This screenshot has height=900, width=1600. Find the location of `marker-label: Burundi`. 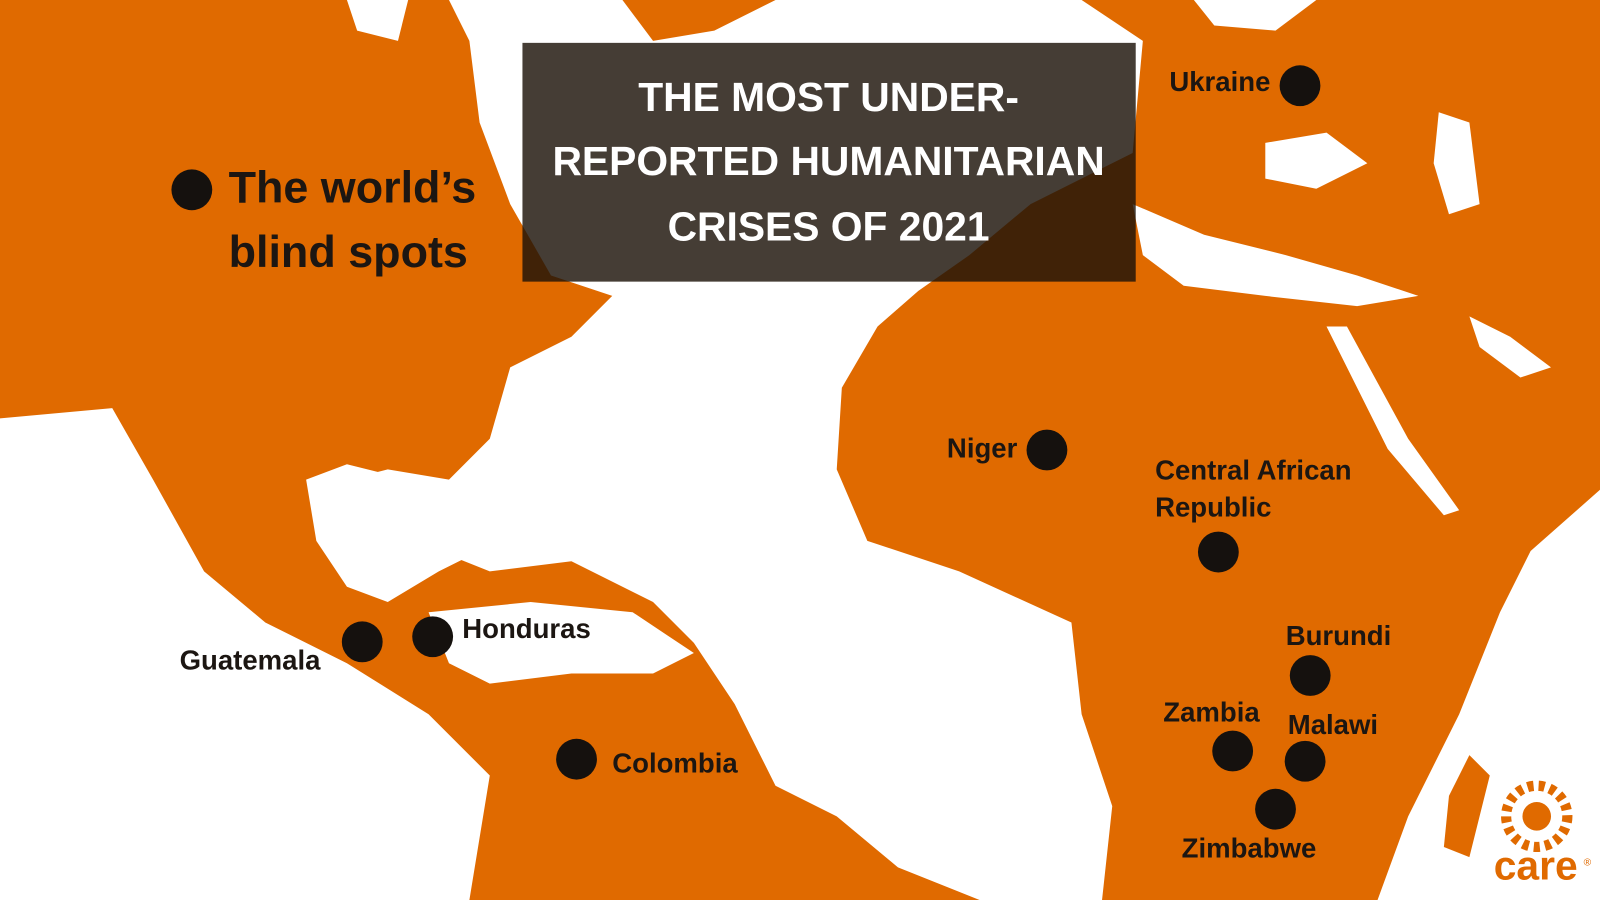

marker-label: Burundi is located at coordinates (1339, 635).